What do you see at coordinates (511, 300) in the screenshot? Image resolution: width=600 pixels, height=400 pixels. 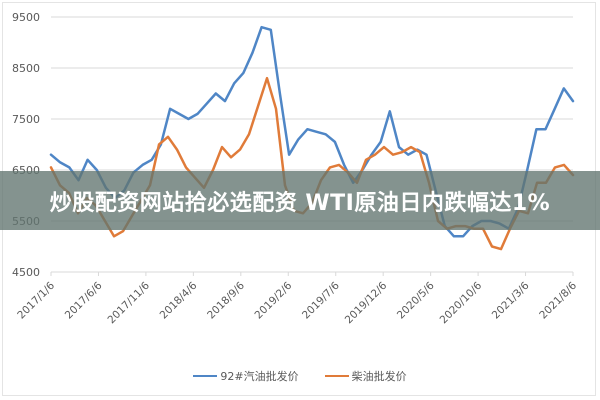 I see `svg-text: 2021/3/6` at bounding box center [511, 300].